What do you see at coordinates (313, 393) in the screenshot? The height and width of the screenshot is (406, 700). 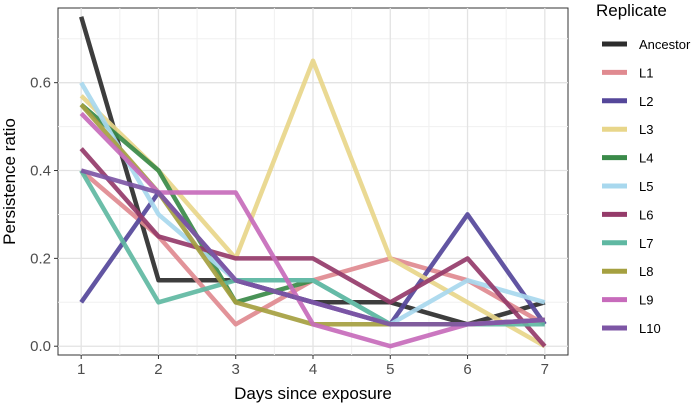 I see `x-axis-title: Days since exposure` at bounding box center [313, 393].